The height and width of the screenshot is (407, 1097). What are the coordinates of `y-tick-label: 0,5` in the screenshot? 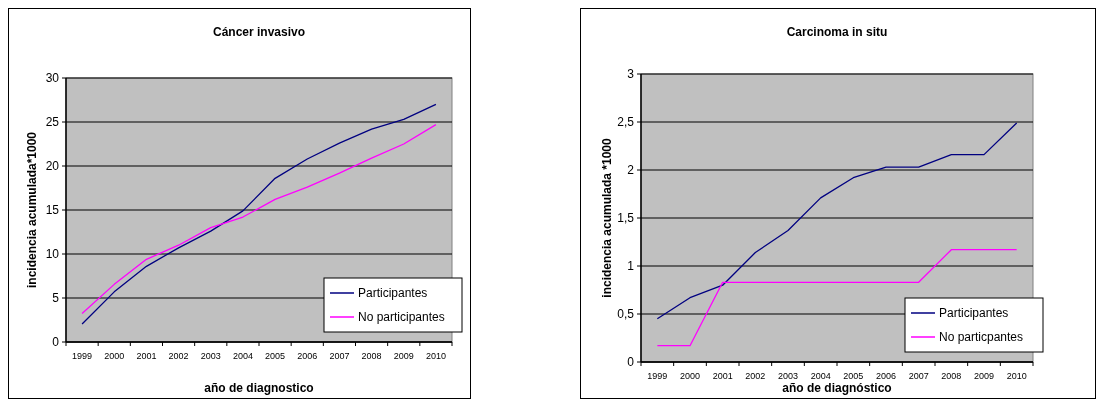 It's located at (626, 314).